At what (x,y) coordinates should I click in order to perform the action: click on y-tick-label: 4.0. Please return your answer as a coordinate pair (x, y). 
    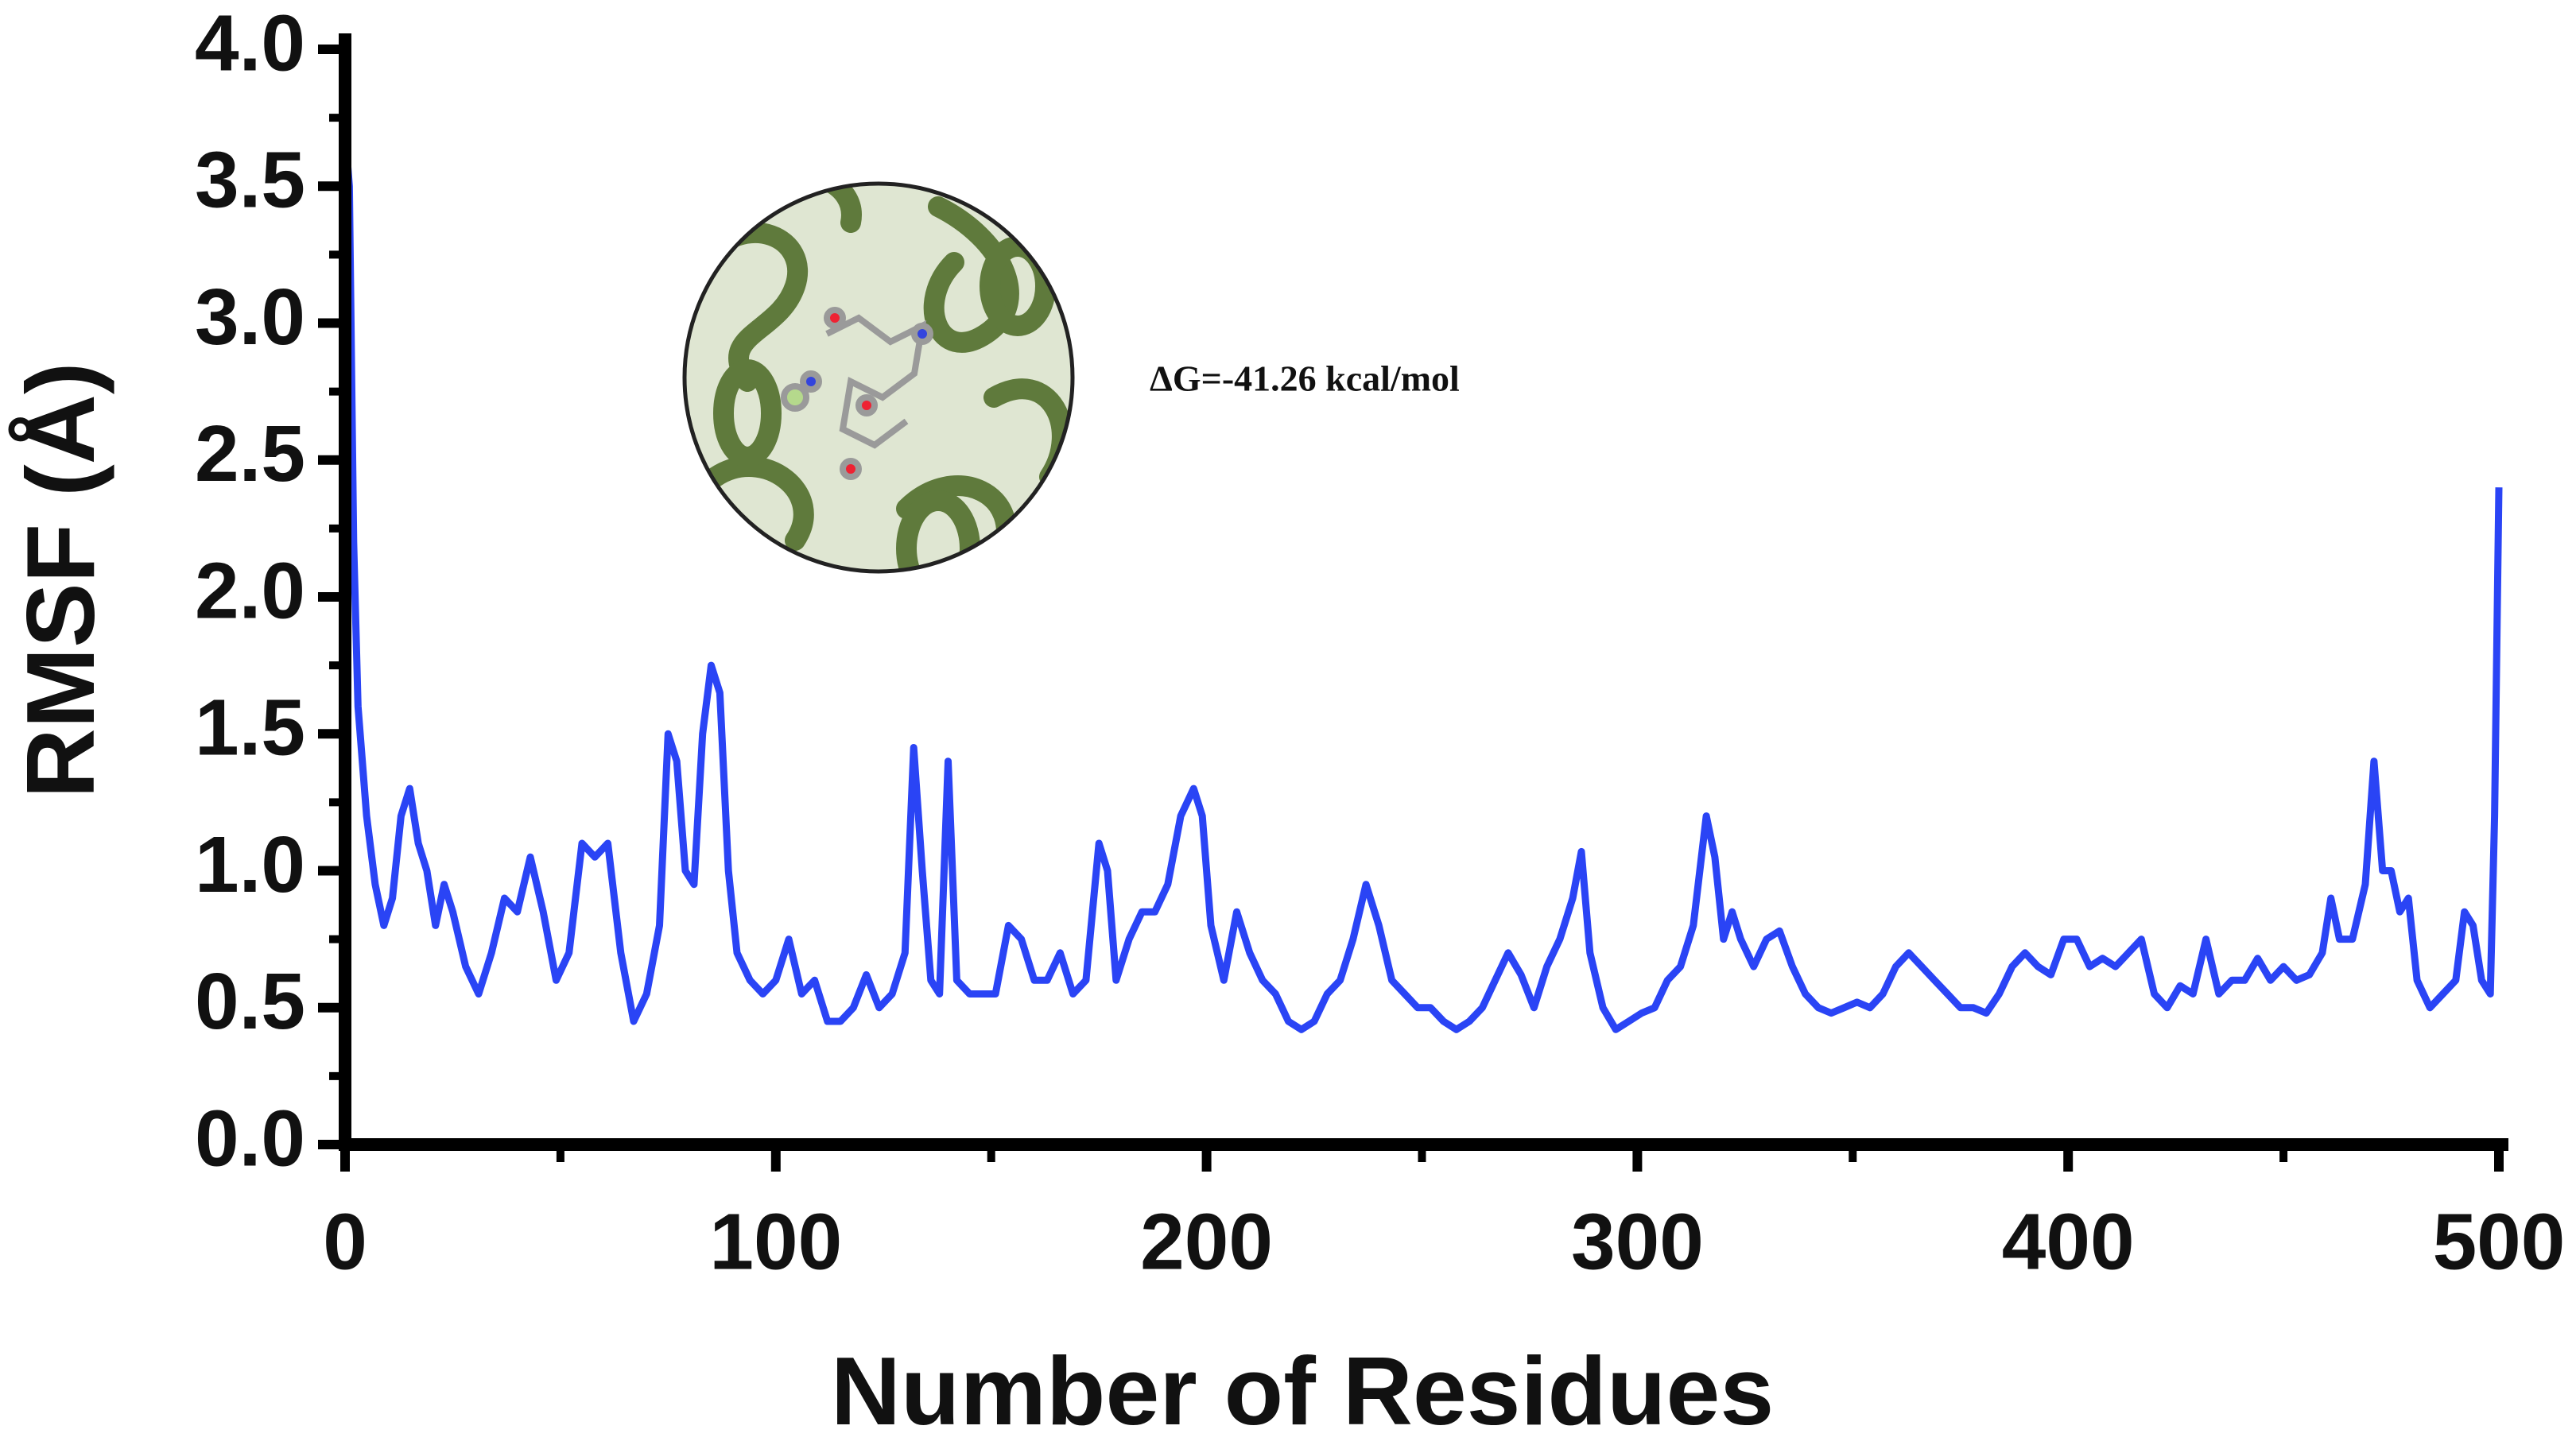
    Looking at the image, I should click on (250, 43).